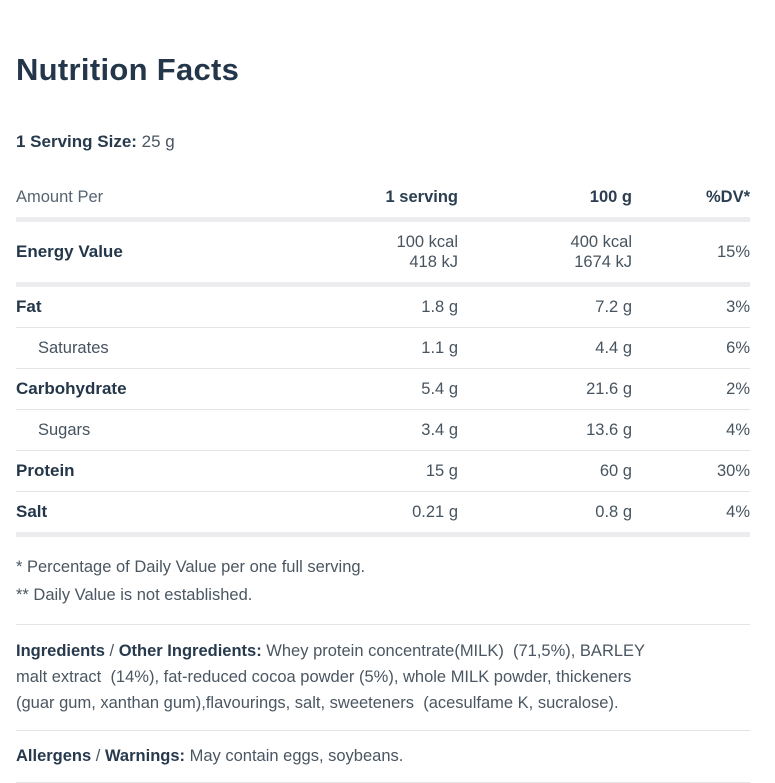 This screenshot has height=783, width=775. I want to click on nutrient-name: Protein, so click(45, 470).